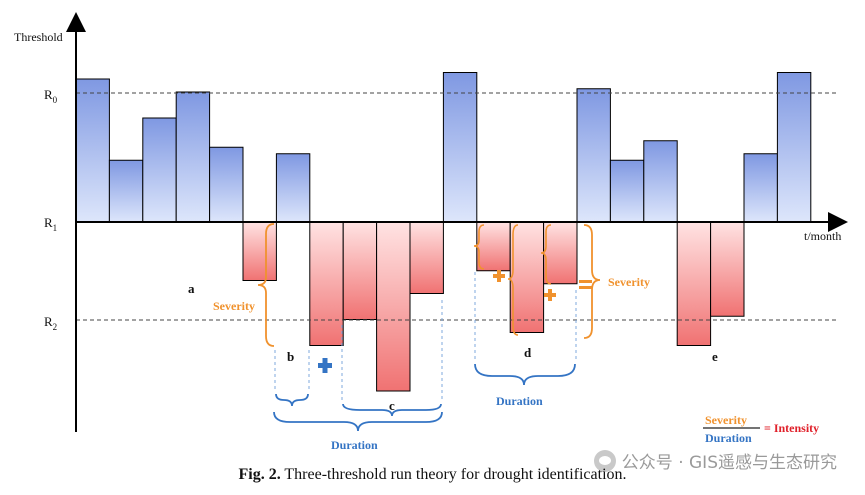 The image size is (865, 495). I want to click on duration-brace-d, so click(525, 374).